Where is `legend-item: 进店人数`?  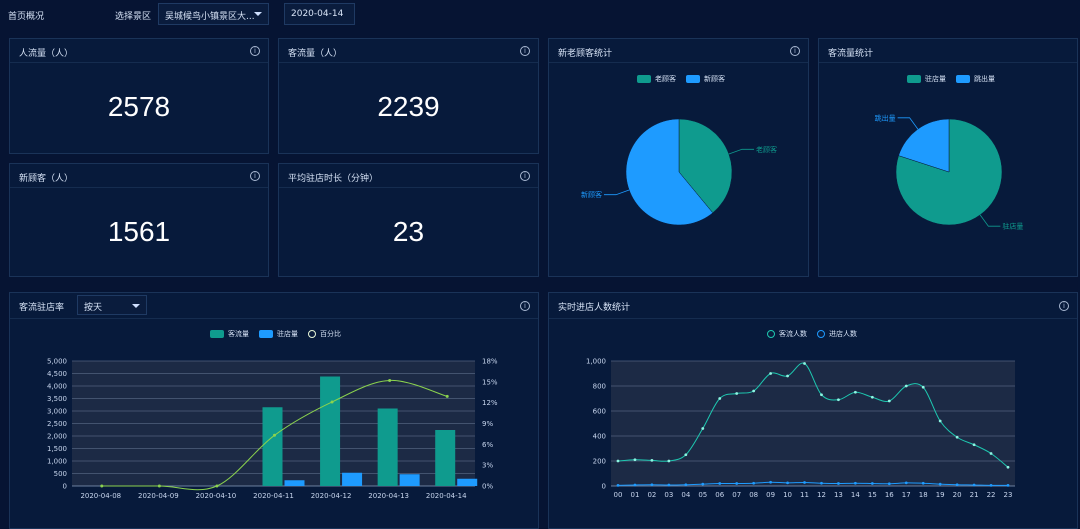 legend-item: 进店人数 is located at coordinates (837, 334).